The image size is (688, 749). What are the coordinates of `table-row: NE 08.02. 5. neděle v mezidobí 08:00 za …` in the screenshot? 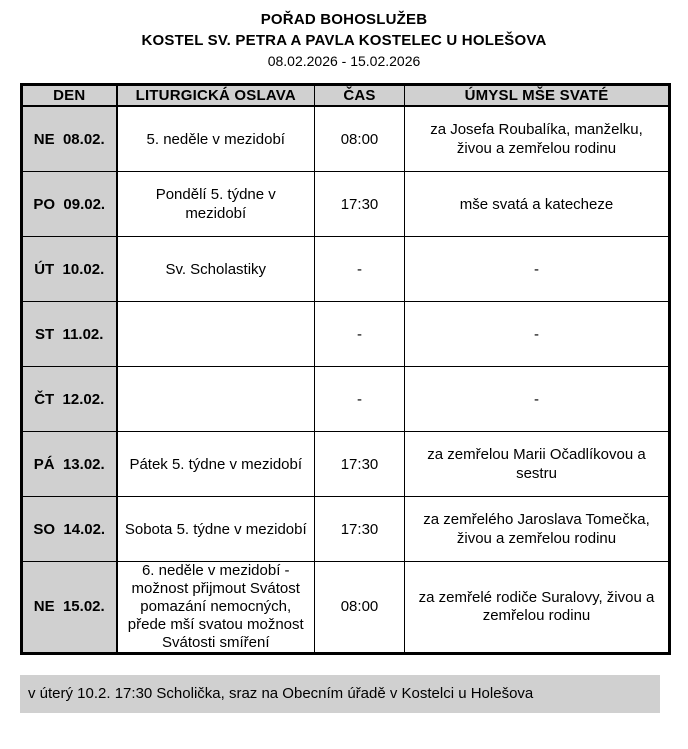 It's located at (345, 138).